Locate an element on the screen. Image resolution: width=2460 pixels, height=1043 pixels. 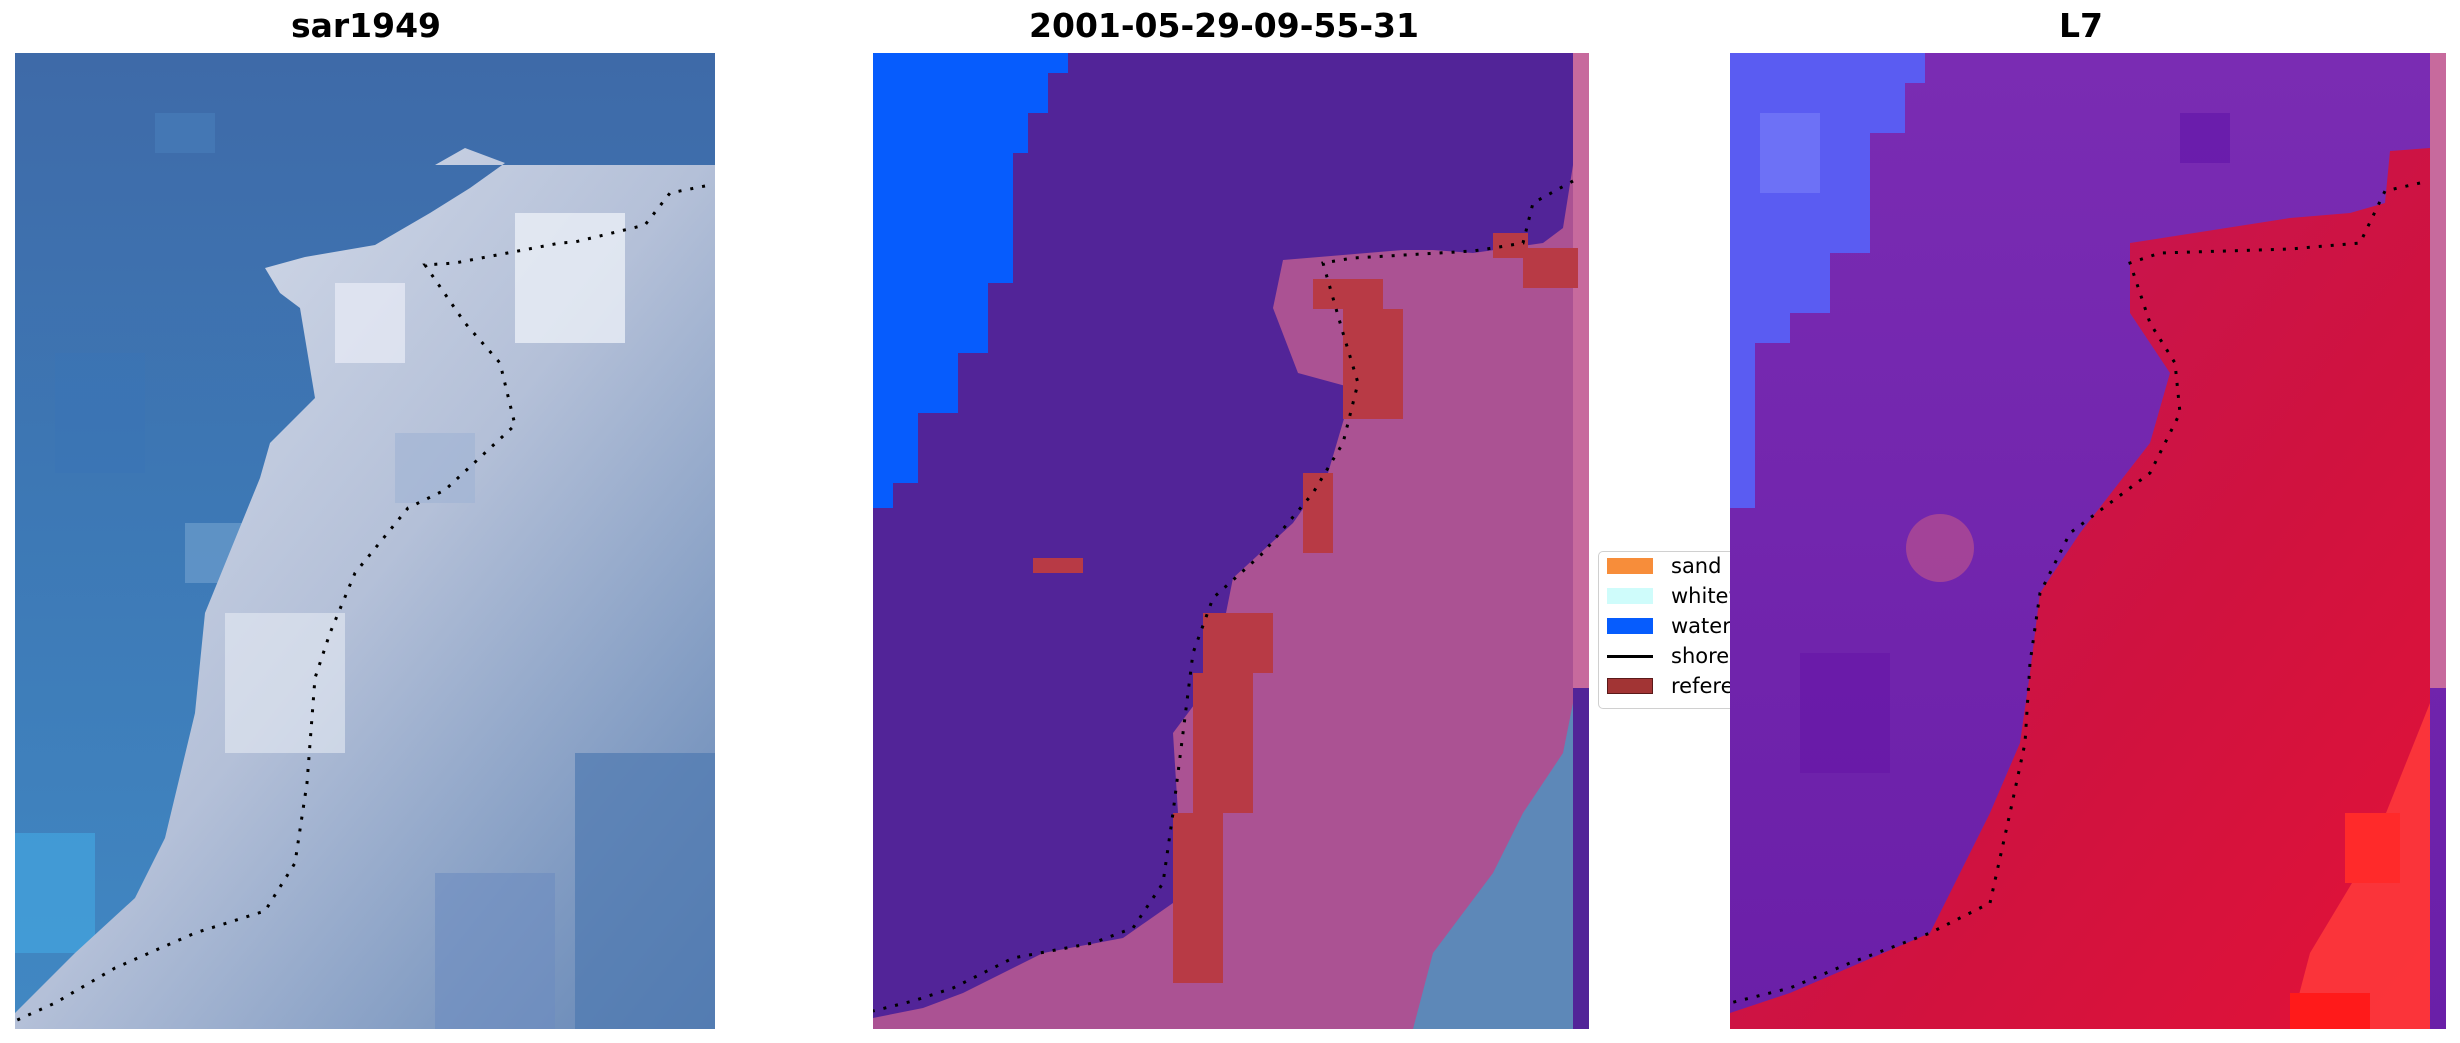
legend-label-water: water is located at coordinates (1701, 626).